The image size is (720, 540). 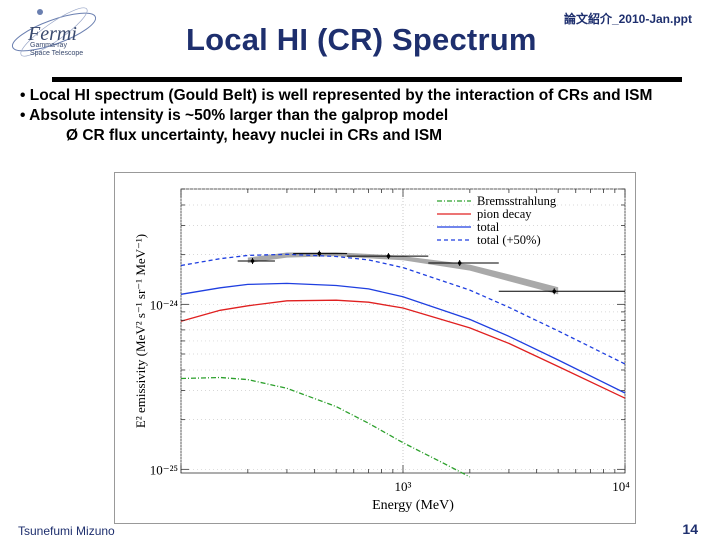 What do you see at coordinates (325, 427) in the screenshot?
I see `series-line-bremsstrahlung` at bounding box center [325, 427].